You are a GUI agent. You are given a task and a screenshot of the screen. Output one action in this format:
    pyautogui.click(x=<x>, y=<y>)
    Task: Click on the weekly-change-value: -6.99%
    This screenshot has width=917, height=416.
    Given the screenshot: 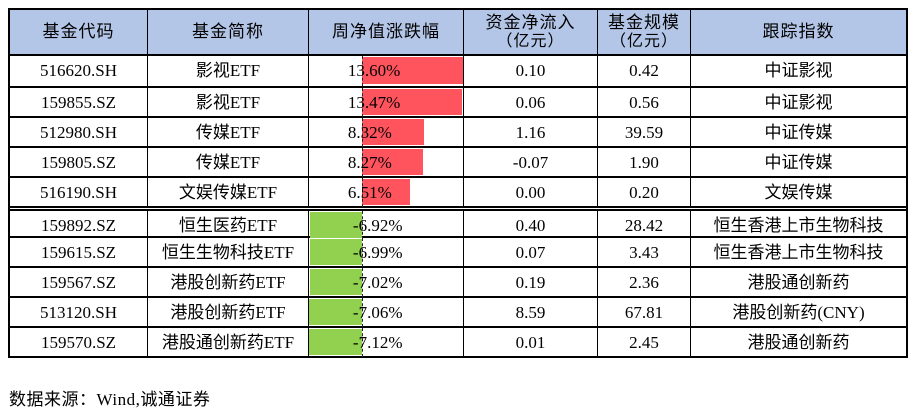 What is the action you would take?
    pyautogui.click(x=377, y=252)
    